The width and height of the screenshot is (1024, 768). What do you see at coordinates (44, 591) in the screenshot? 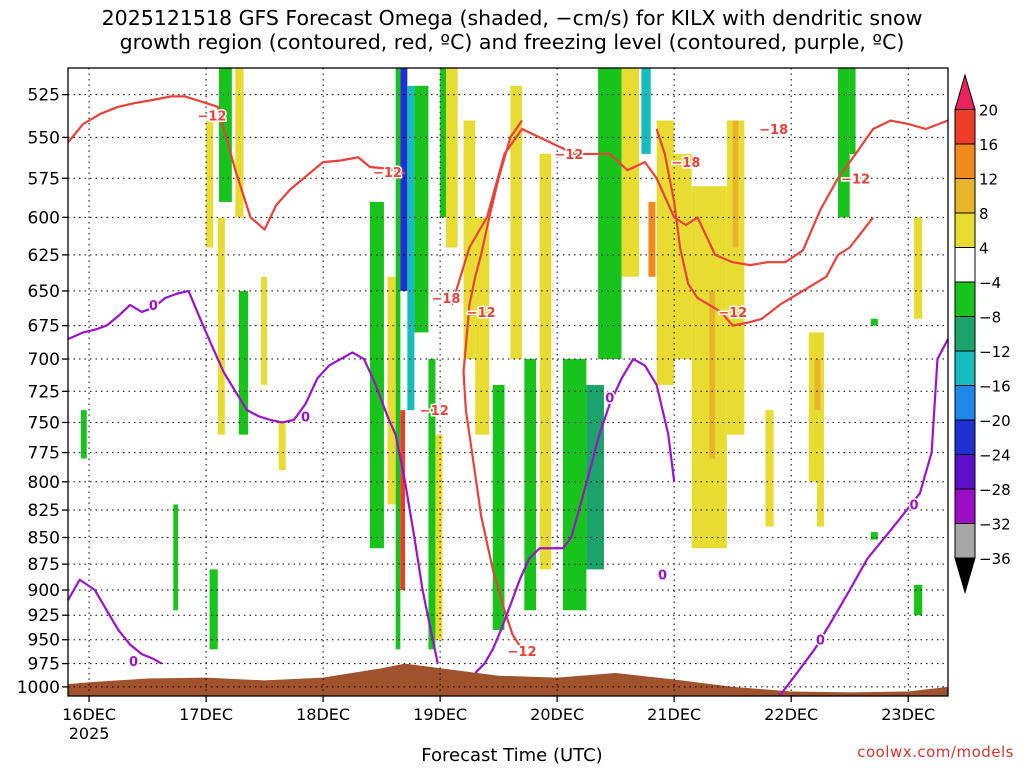
I see `y-tick-label: 900` at bounding box center [44, 591].